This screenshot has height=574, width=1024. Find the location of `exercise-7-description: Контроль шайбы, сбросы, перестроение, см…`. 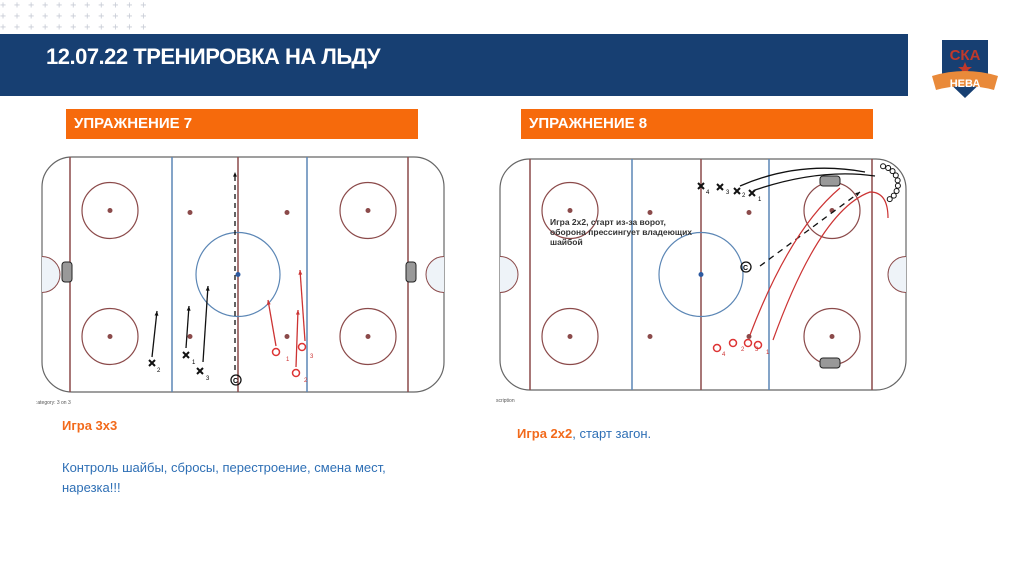

exercise-7-description: Контроль шайбы, сбросы, перестроение, см… is located at coordinates (224, 477).